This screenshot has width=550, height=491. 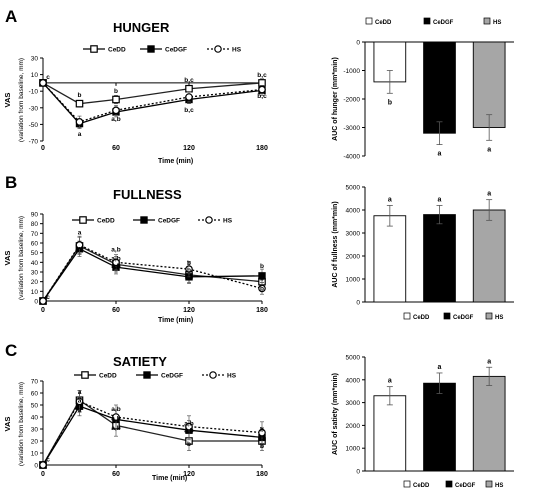 I want to click on y-tick-label: 60, so click(x=35, y=244).